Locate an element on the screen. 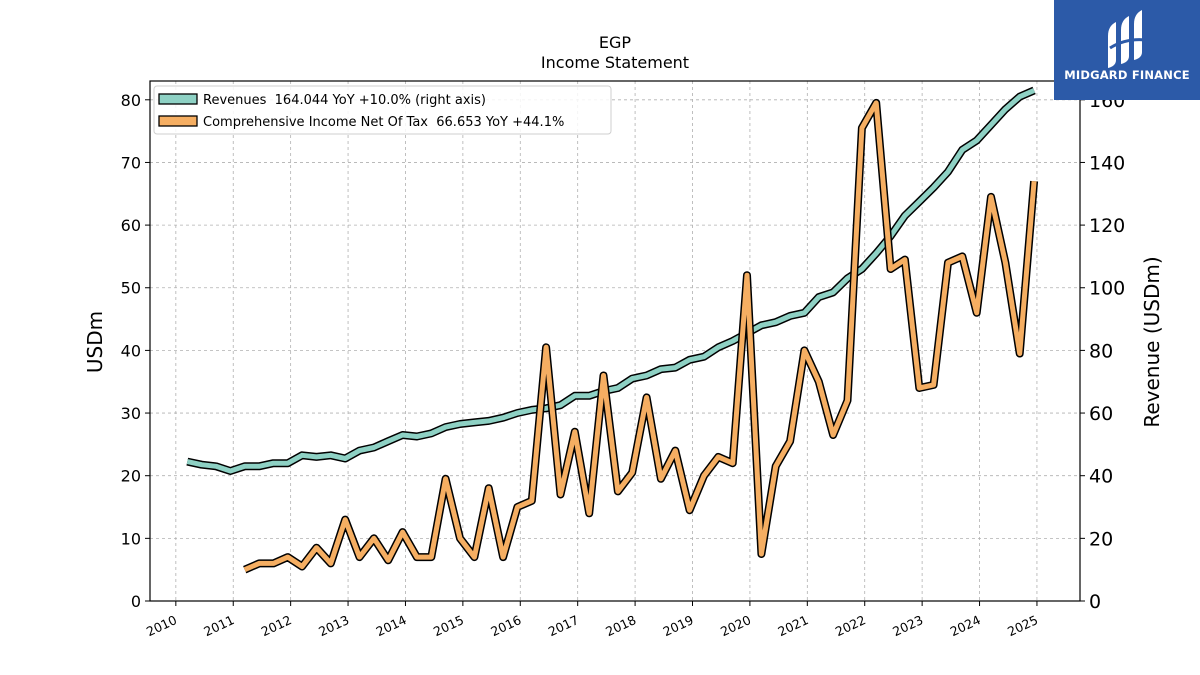 This screenshot has height=675, width=1200. y-tick-label-left: 0 is located at coordinates (136, 601).